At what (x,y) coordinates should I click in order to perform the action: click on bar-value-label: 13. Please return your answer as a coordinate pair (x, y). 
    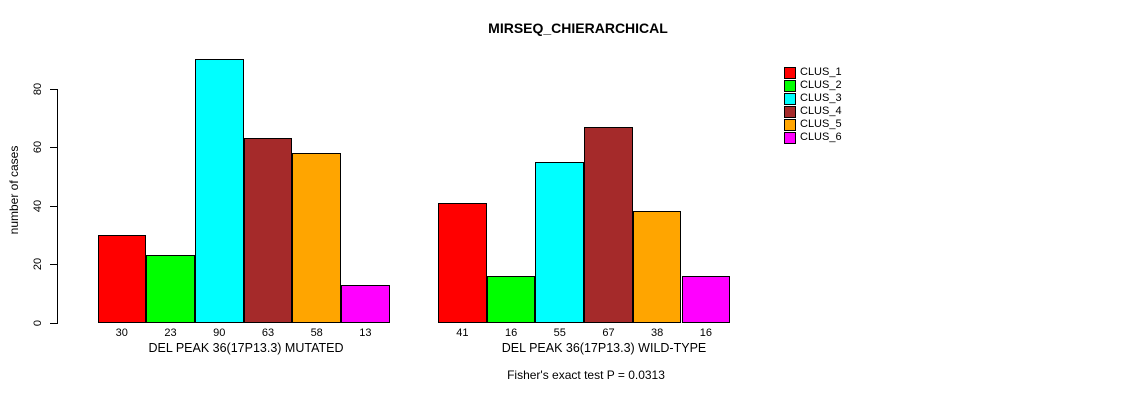
    Looking at the image, I should click on (365, 332).